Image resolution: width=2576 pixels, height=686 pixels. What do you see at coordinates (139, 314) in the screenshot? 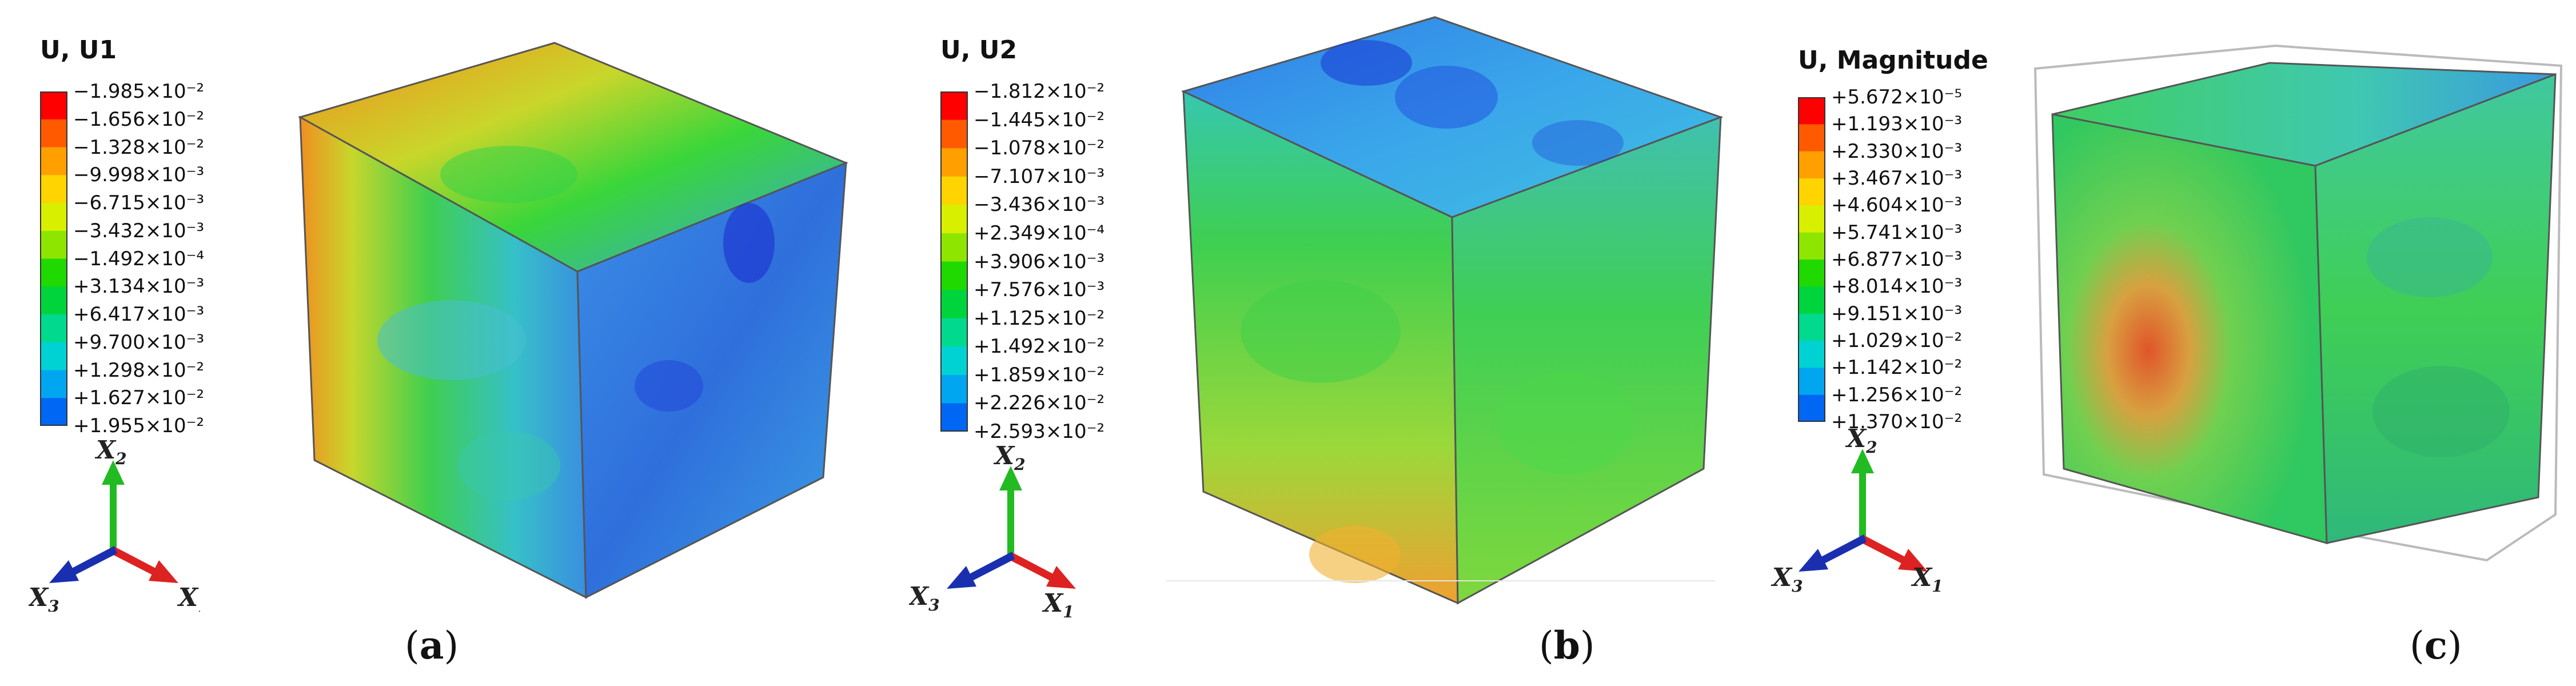
I see `legend-tick-label: +6.417×10⁻³` at bounding box center [139, 314].